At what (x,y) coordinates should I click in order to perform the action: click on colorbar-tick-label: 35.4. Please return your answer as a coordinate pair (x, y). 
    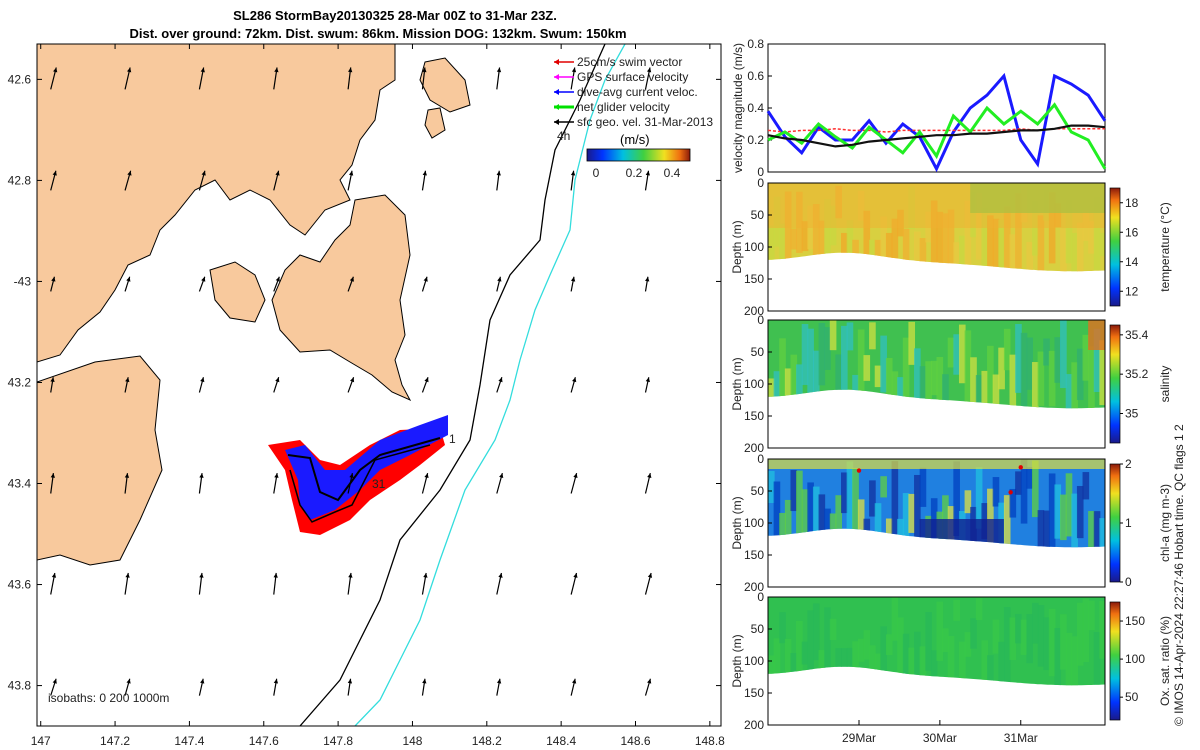
    Looking at the image, I should click on (1137, 335).